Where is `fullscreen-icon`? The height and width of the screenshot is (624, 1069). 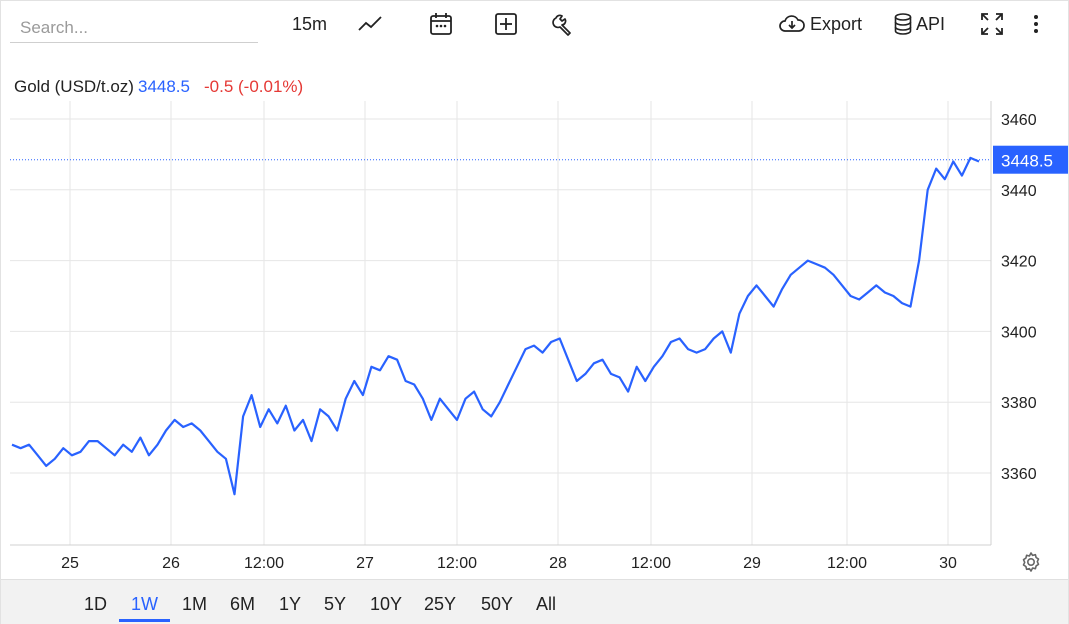
fullscreen-icon is located at coordinates (992, 24).